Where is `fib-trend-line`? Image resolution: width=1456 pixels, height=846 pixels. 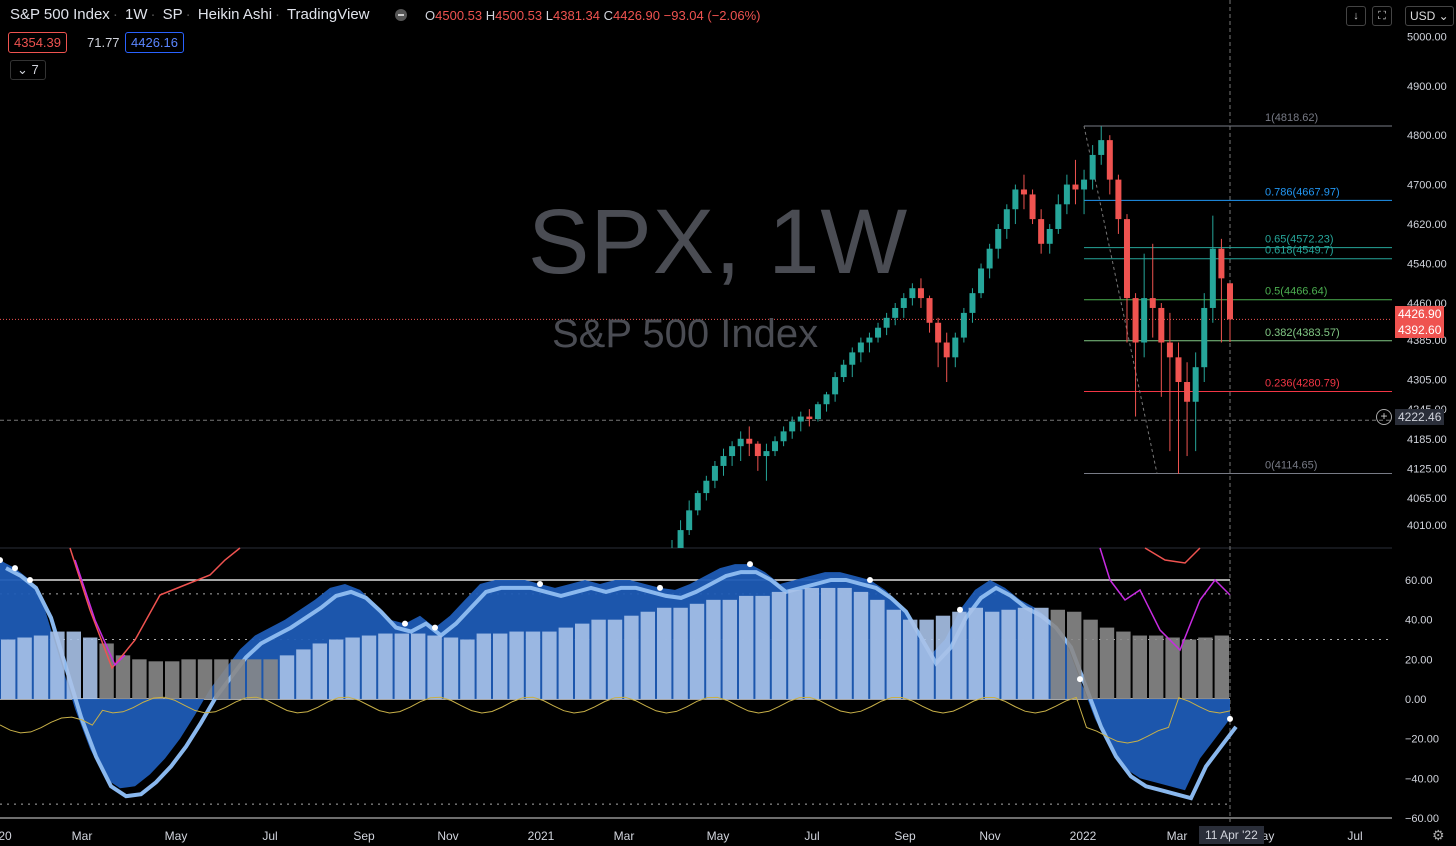
fib-trend-line is located at coordinates (1120, 299).